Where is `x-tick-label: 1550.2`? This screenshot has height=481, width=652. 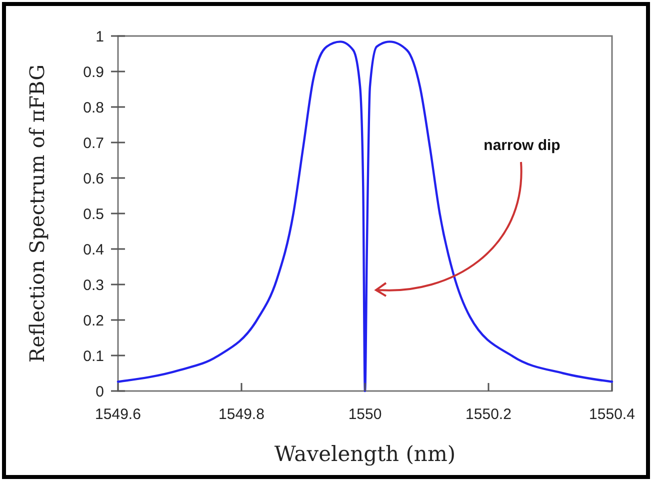 x-tick-label: 1550.2 is located at coordinates (489, 414).